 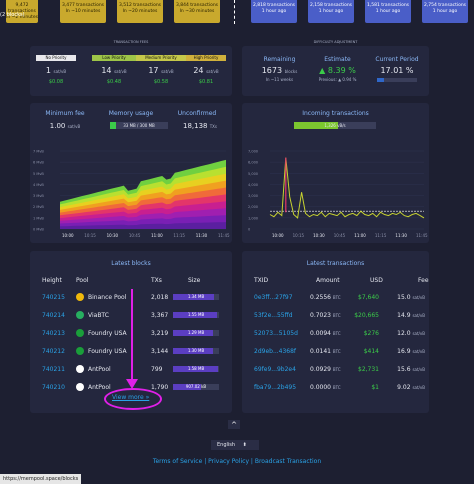 I want to click on block-size-text: 1.58 MB, so click(x=196, y=368).